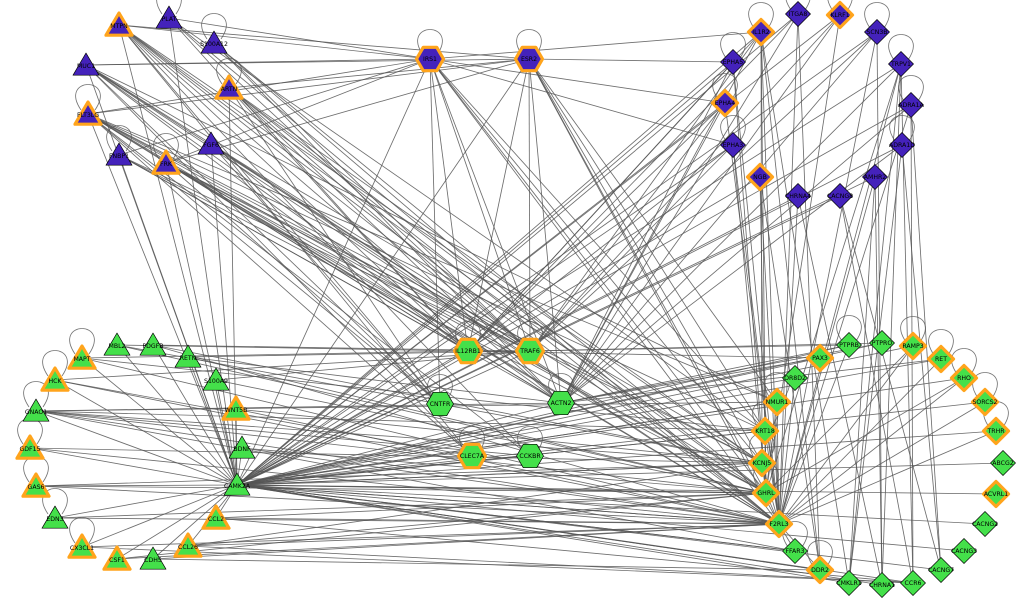 This screenshot has width=1027, height=600. What do you see at coordinates (798, 14) in the screenshot?
I see `network-node-itga8` at bounding box center [798, 14].